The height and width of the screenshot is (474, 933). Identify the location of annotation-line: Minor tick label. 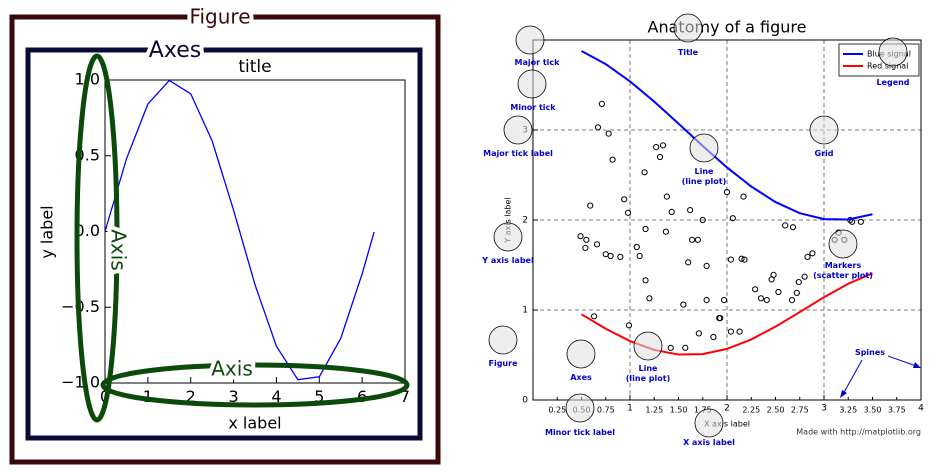
(580, 432).